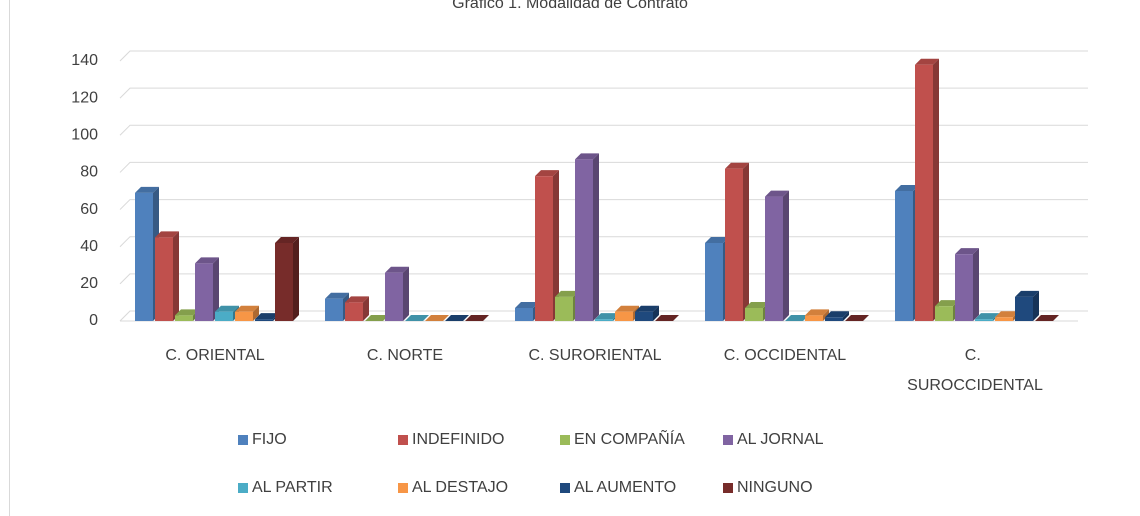 This screenshot has height=516, width=1140. I want to click on chart-border, so click(9, 258).